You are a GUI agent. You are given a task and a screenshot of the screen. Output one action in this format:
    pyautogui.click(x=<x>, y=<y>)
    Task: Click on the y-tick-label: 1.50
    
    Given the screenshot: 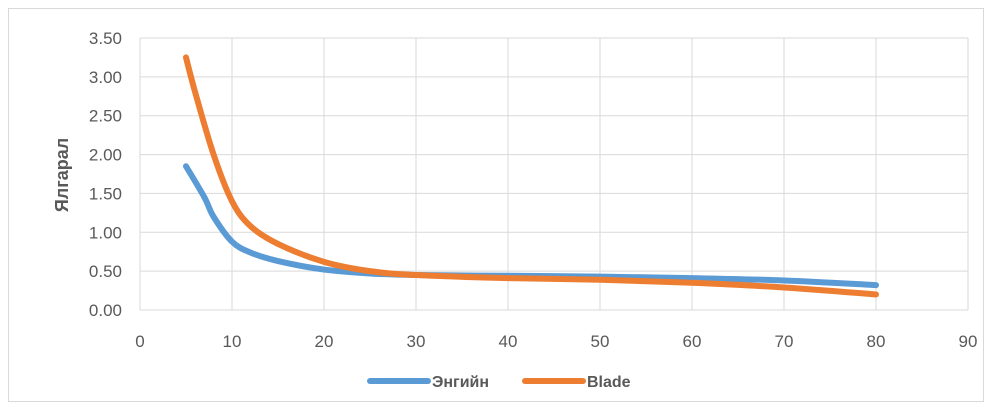 What is the action you would take?
    pyautogui.click(x=105, y=193)
    